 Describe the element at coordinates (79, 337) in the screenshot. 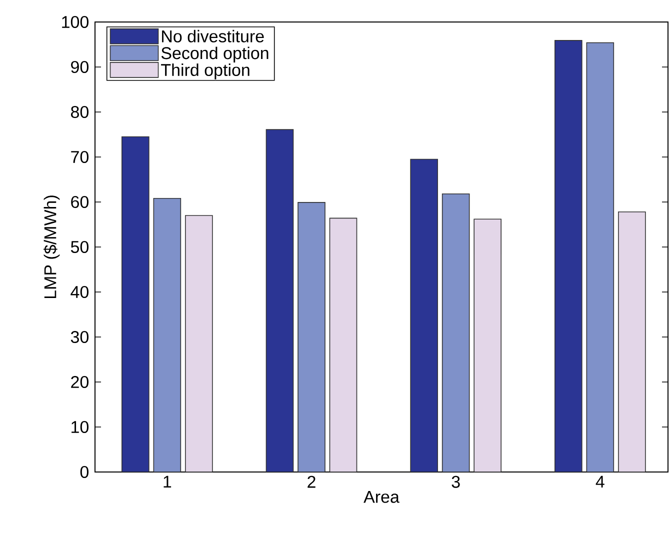

I see `y-tick-label: 30` at that location.